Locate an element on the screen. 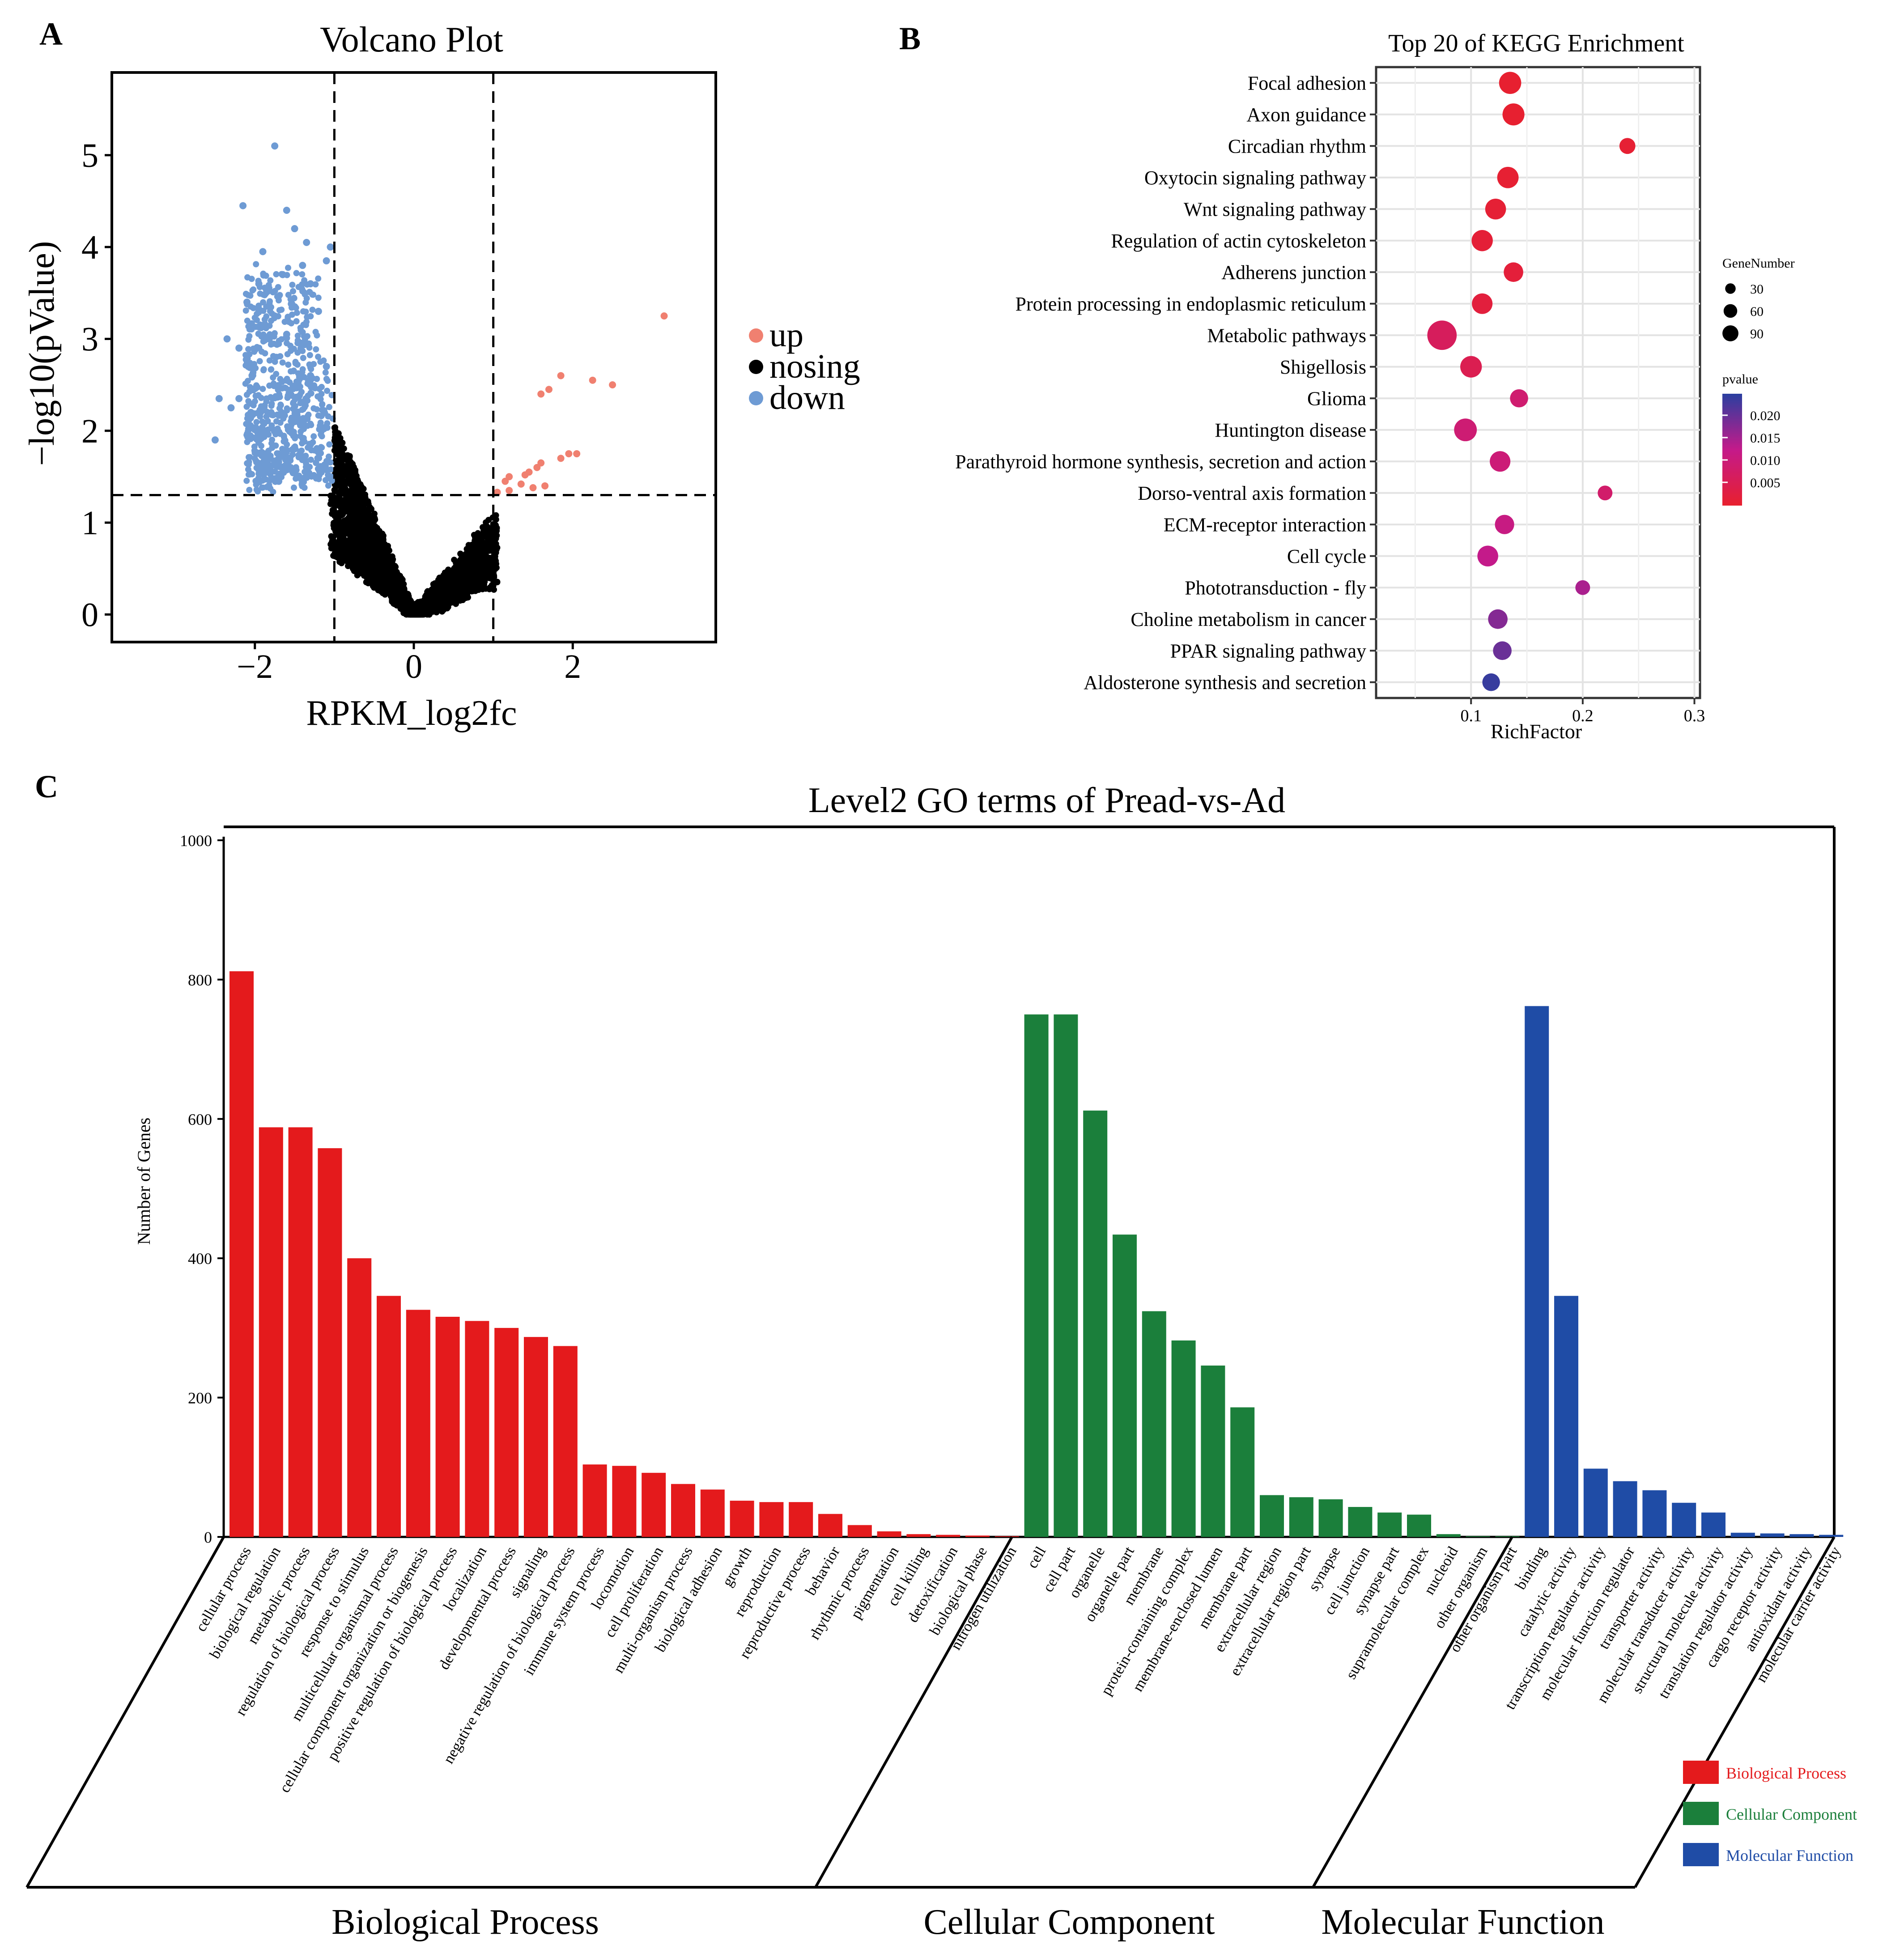  go-term-label: cell is located at coordinates (1037, 1558).